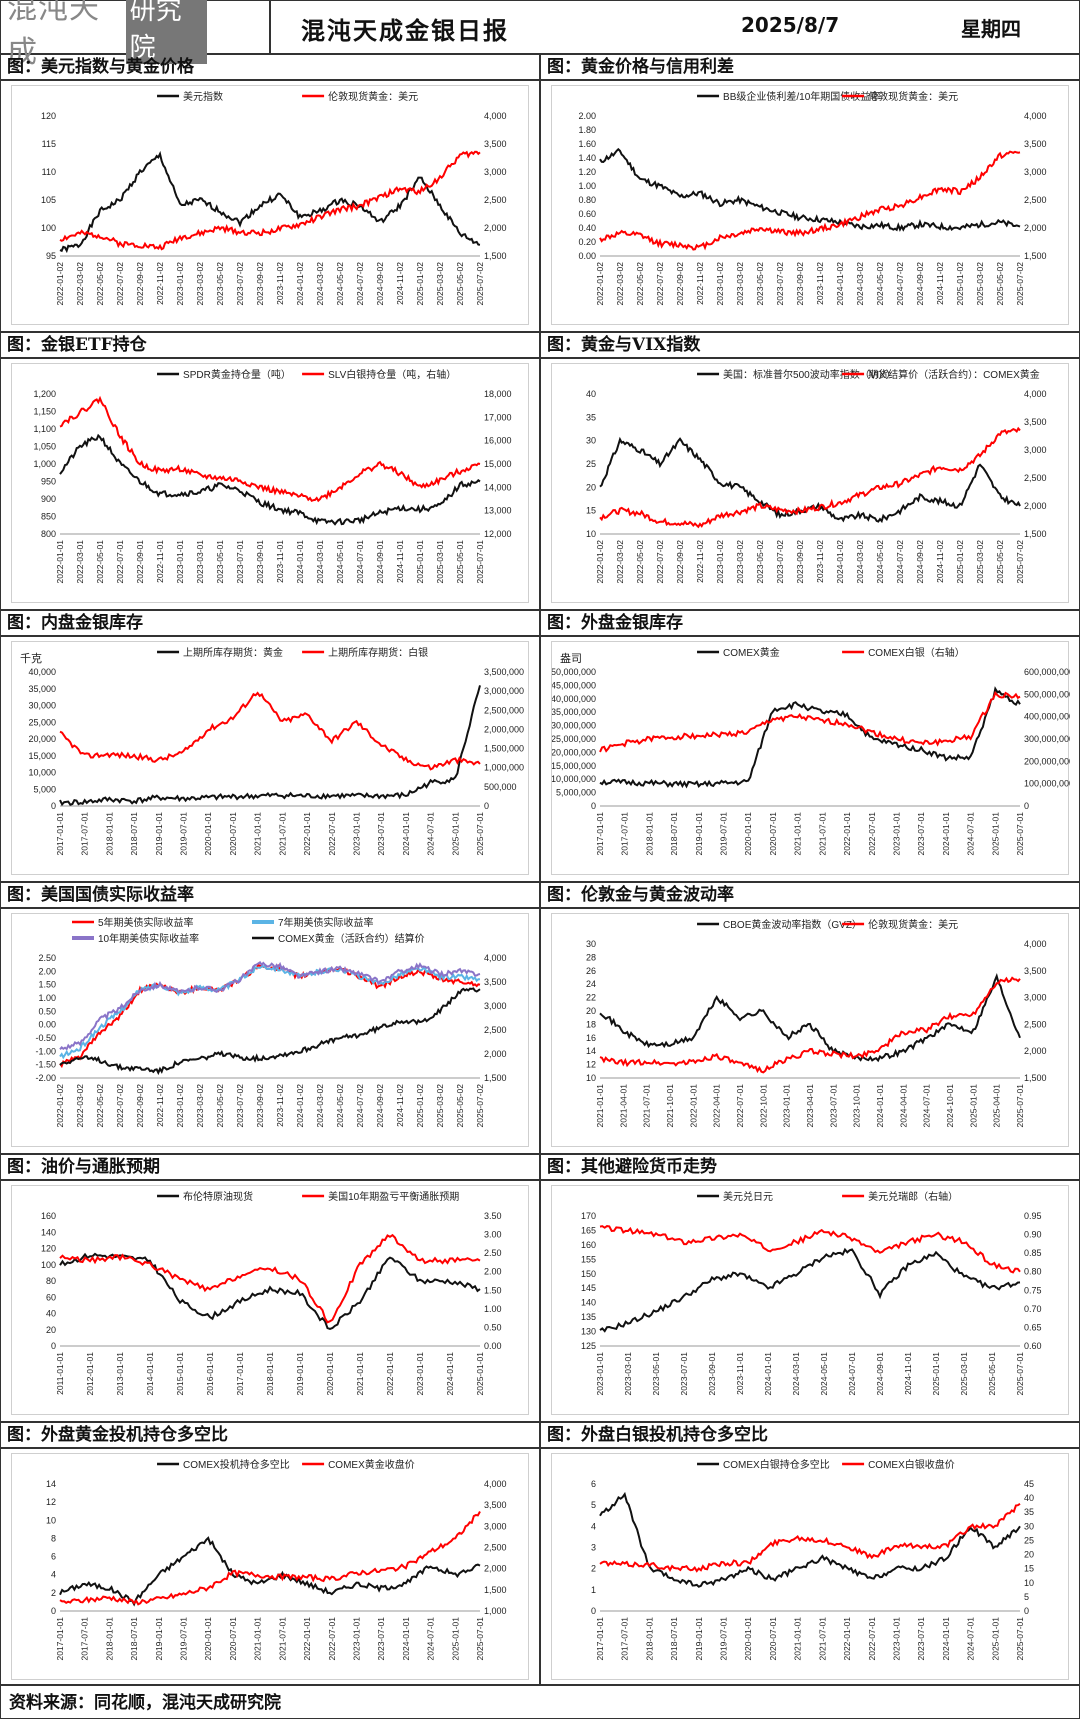 The height and width of the screenshot is (1720, 1080). What do you see at coordinates (1029, 1555) in the screenshot?
I see `y-tick-right: 20` at bounding box center [1029, 1555].